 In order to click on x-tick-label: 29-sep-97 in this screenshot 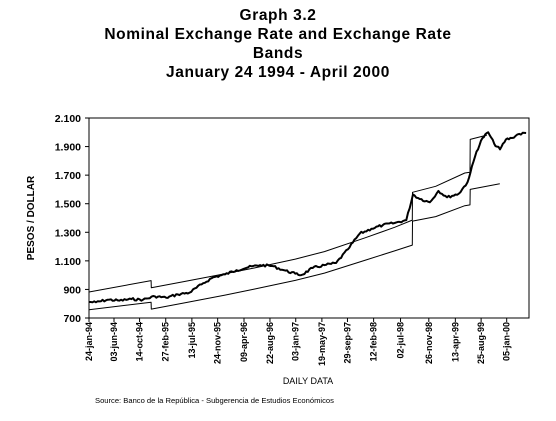, I will do `click(347, 343)`.